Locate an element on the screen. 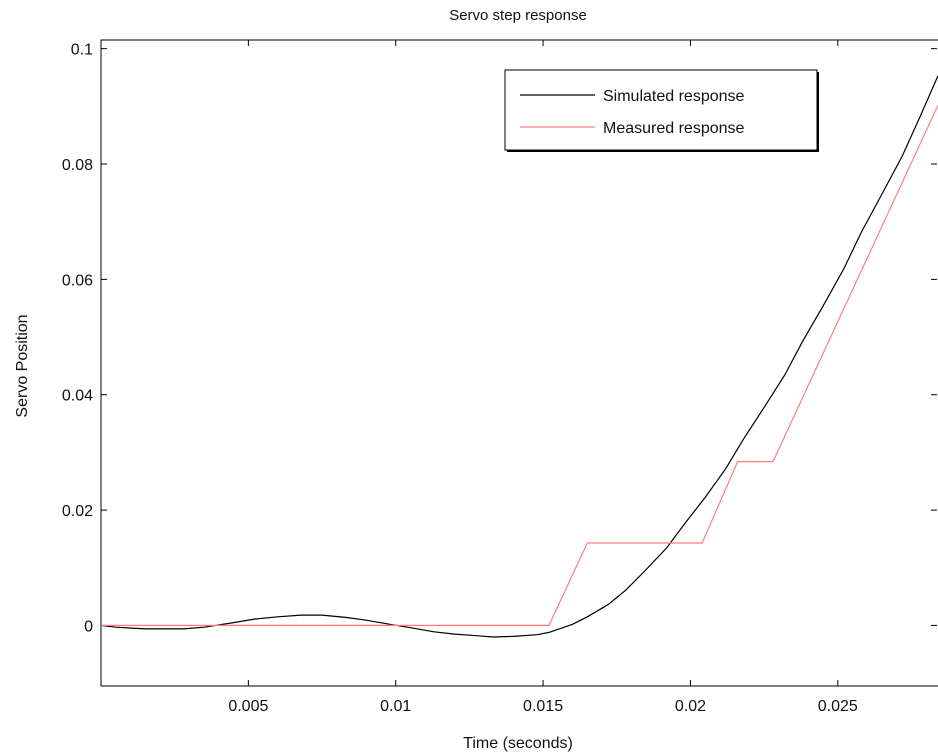  x-tick-label: 0.01 is located at coordinates (395, 706).